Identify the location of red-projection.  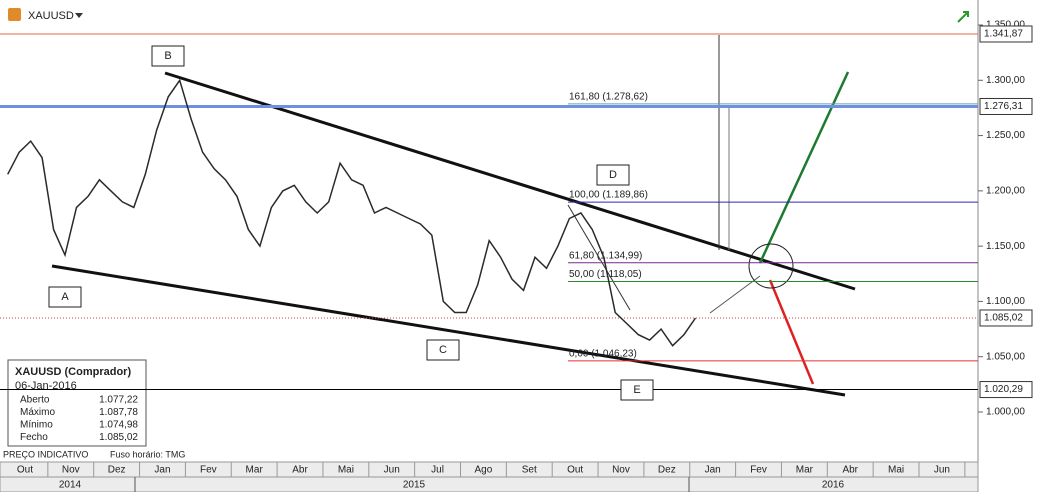
(791, 332).